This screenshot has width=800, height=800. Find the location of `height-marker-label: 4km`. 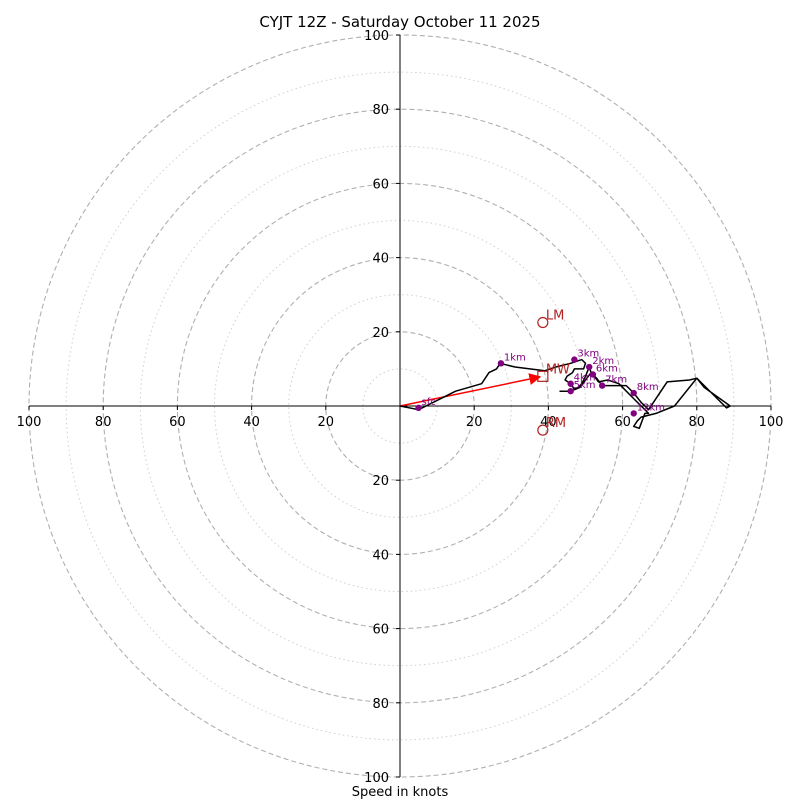

height-marker-label: 4km is located at coordinates (585, 378).